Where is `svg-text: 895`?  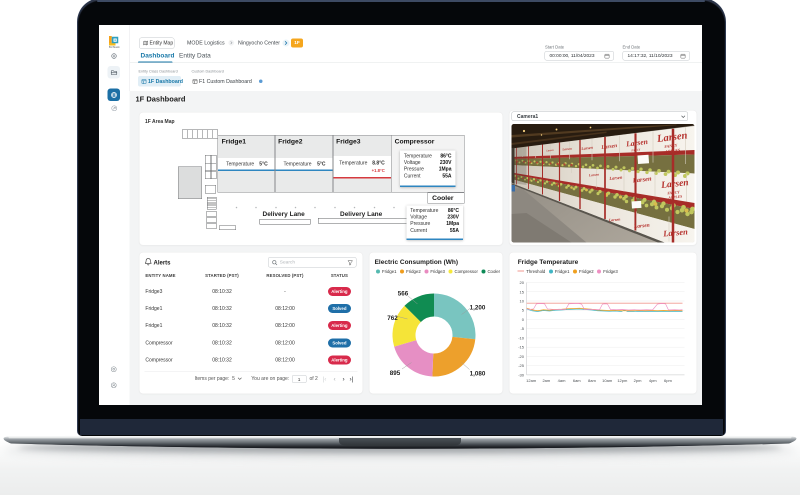 svg-text: 895 is located at coordinates (394, 373).